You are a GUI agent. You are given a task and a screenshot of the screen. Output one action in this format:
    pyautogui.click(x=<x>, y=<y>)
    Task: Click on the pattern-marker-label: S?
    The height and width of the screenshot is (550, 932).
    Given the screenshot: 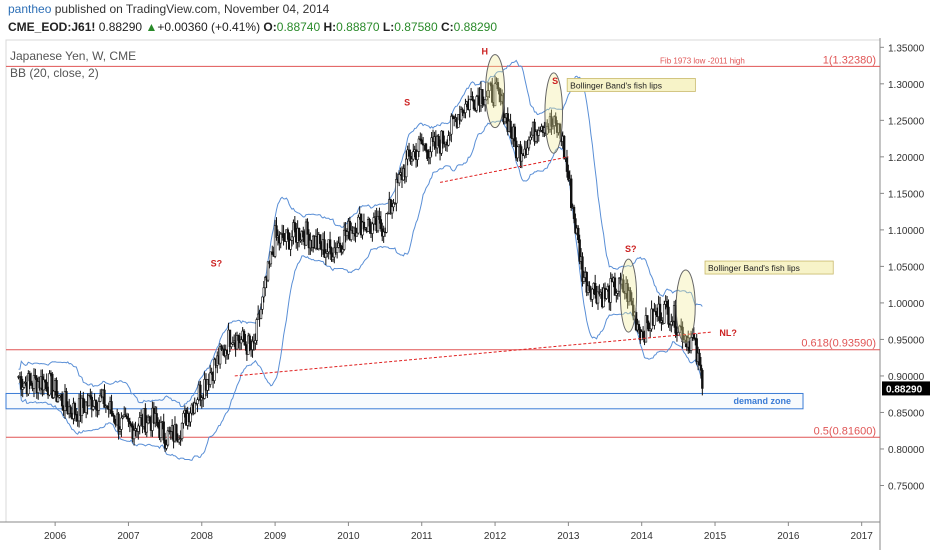 What is the action you would take?
    pyautogui.click(x=631, y=249)
    